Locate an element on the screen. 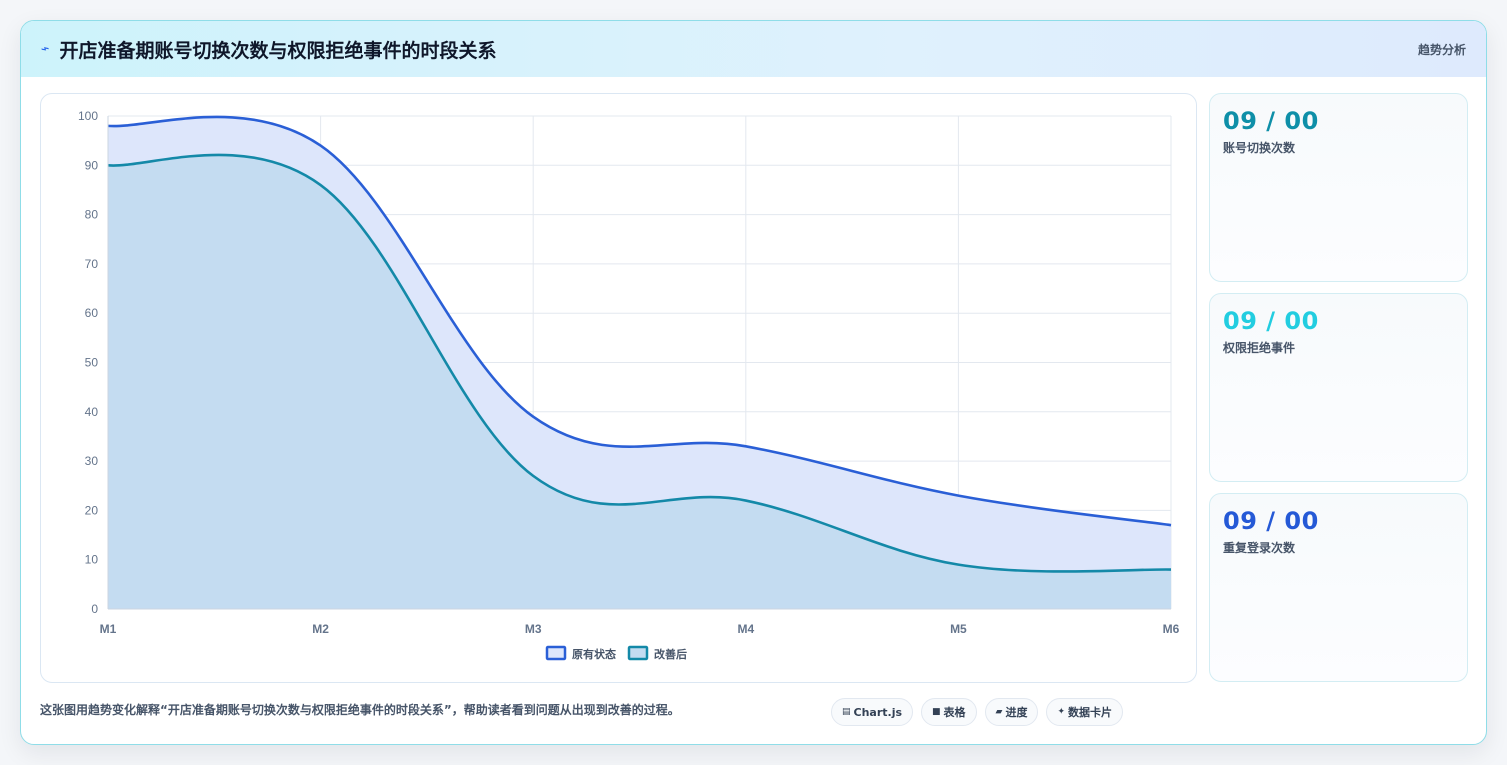 This screenshot has width=1507, height=765. chip-label: 进度 is located at coordinates (1016, 712).